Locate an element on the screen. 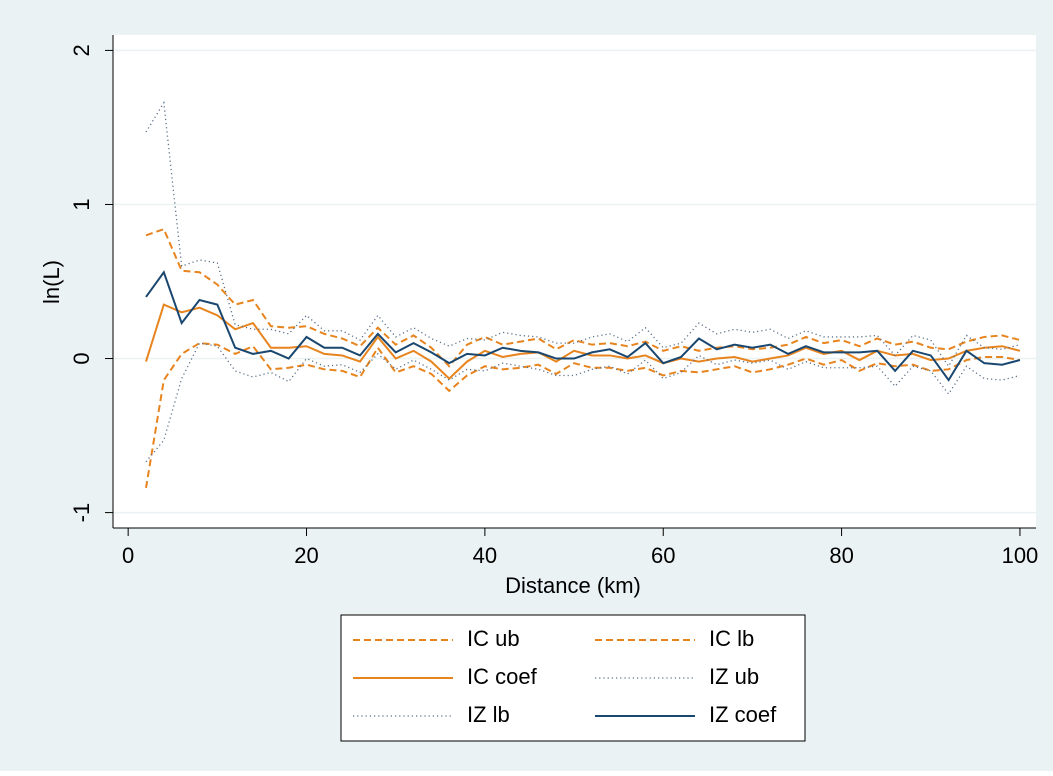 Image resolution: width=1053 pixels, height=776 pixels. x-tick-label: 40 is located at coordinates (485, 555).